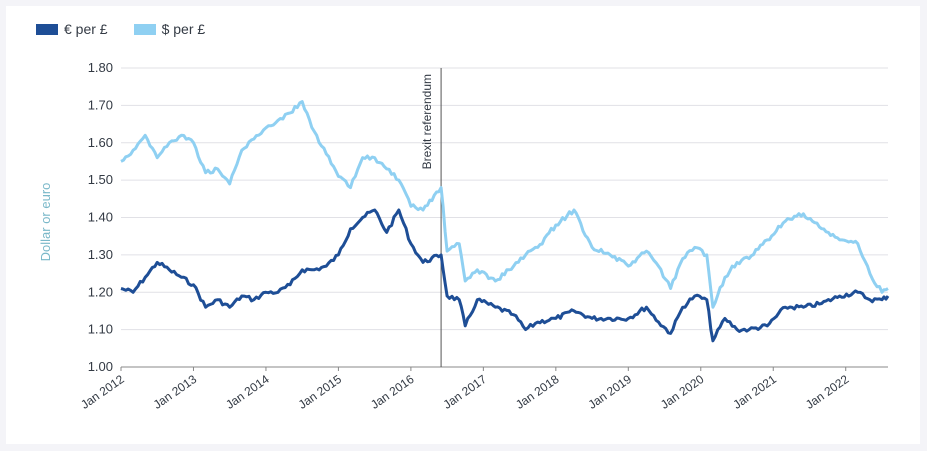 This screenshot has width=927, height=451. Describe the element at coordinates (175, 392) in the screenshot. I see `x-tick-label: Jan 2013` at that location.